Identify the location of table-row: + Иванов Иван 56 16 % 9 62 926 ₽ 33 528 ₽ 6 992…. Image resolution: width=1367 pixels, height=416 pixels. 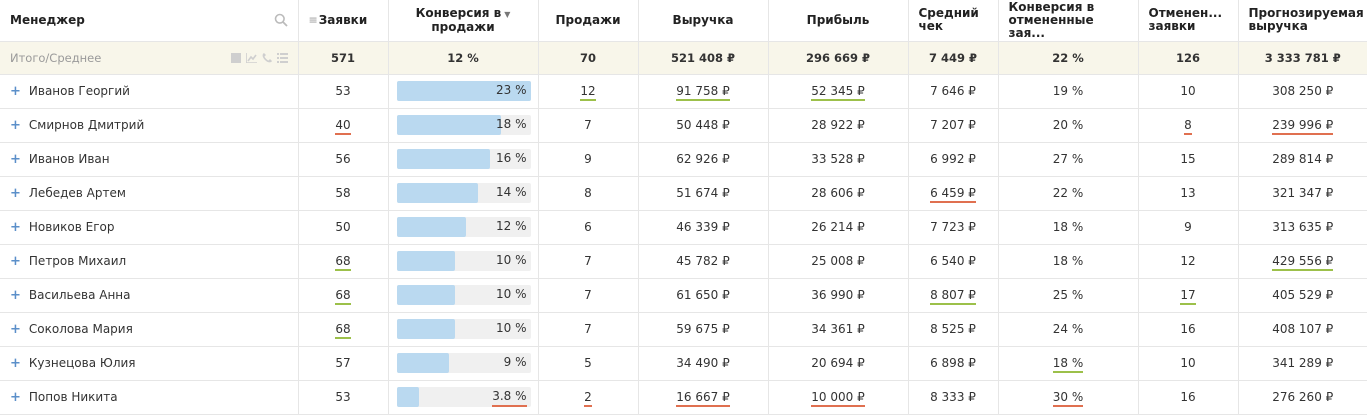
(683, 159).